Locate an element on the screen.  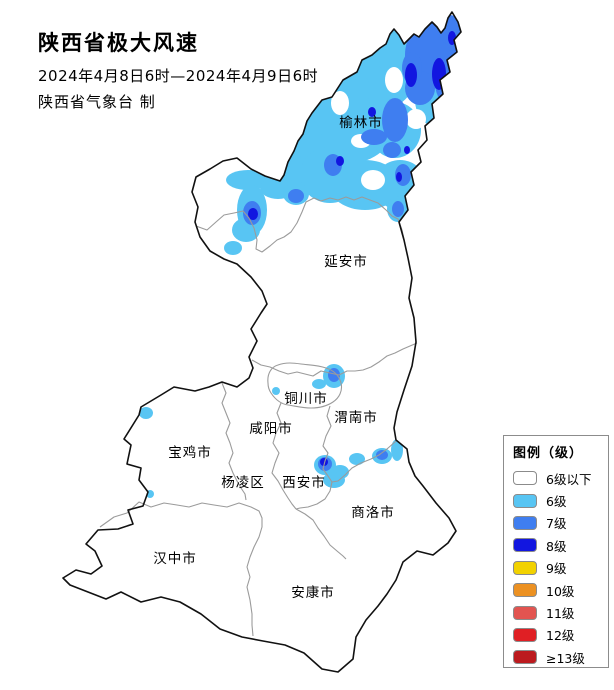
city-label-hanzhong: 汉中市 is located at coordinates (175, 558).